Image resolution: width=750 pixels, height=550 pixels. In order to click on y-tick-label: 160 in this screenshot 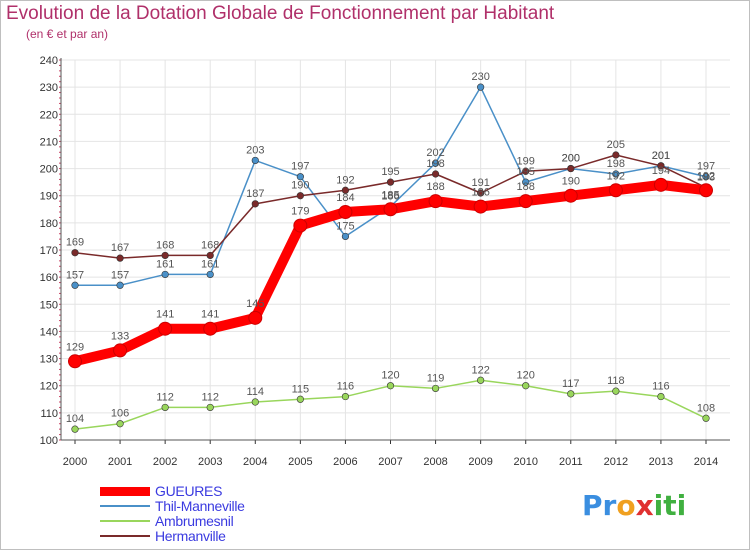, I will do `click(49, 278)`.